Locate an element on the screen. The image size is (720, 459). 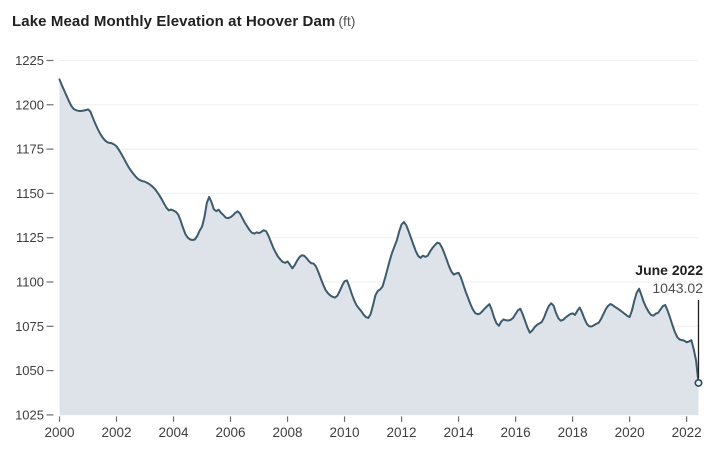
y-tick-label: 1225 is located at coordinates (29, 60).